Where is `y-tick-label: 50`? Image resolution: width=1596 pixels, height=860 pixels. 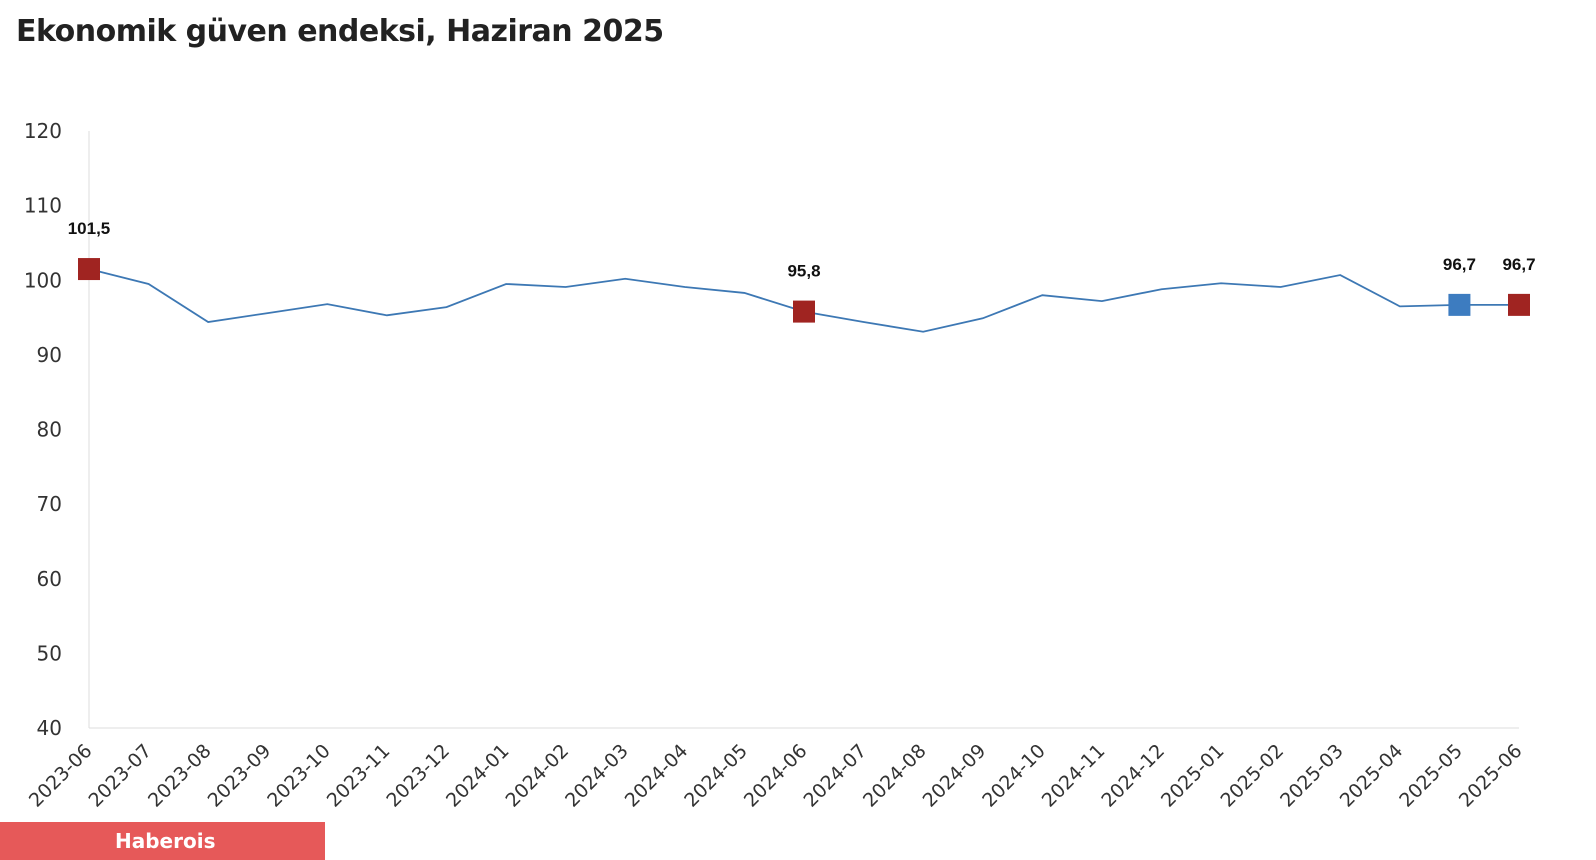
y-tick-label: 50 is located at coordinates (49, 653).